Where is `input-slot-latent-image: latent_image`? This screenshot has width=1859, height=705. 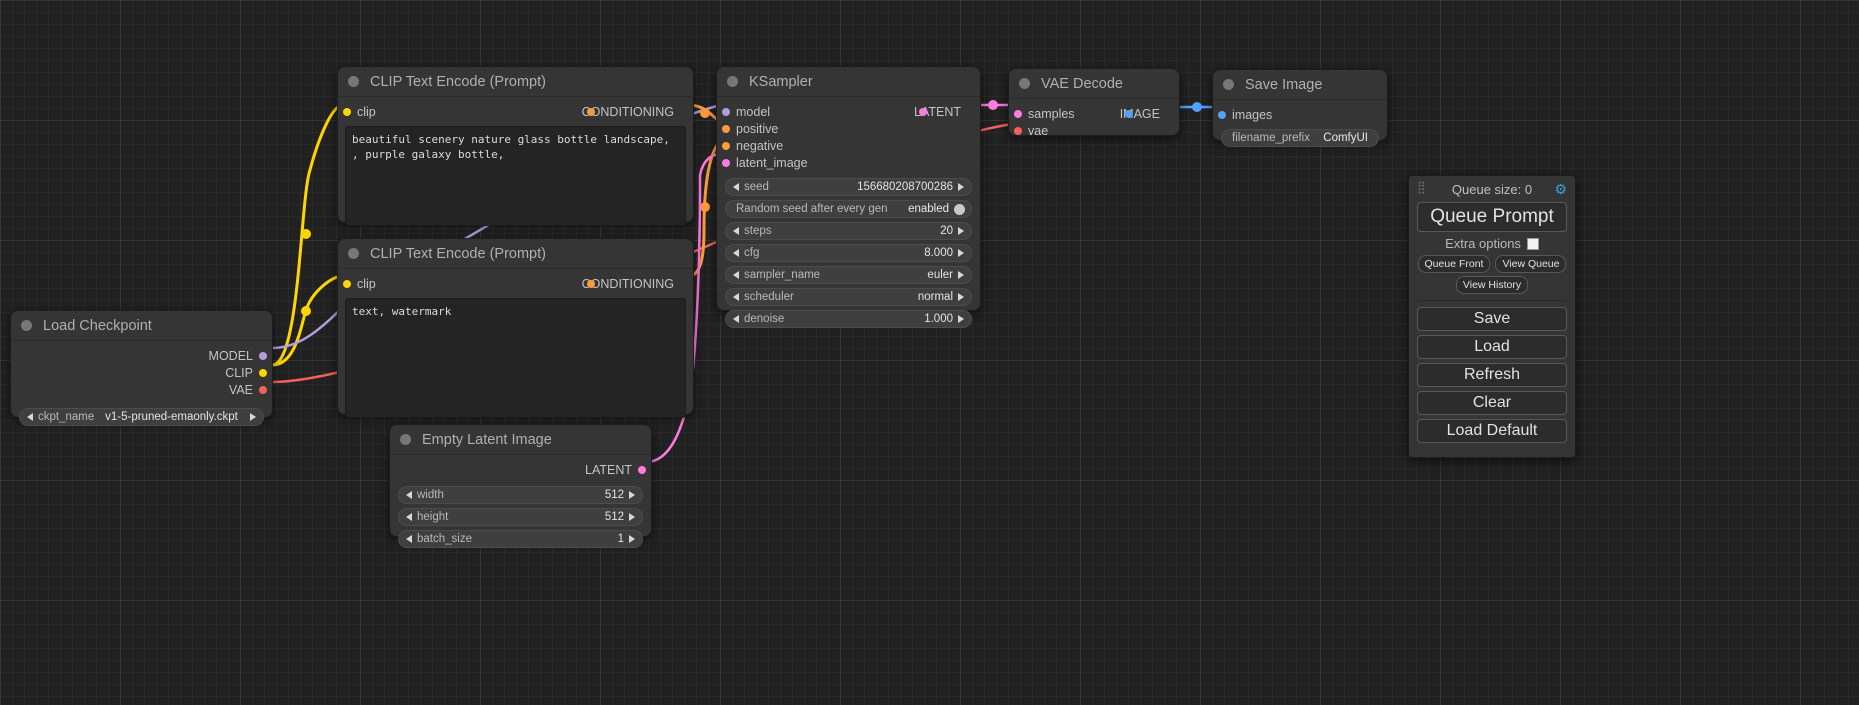
input-slot-latent-image: latent_image is located at coordinates (848, 162).